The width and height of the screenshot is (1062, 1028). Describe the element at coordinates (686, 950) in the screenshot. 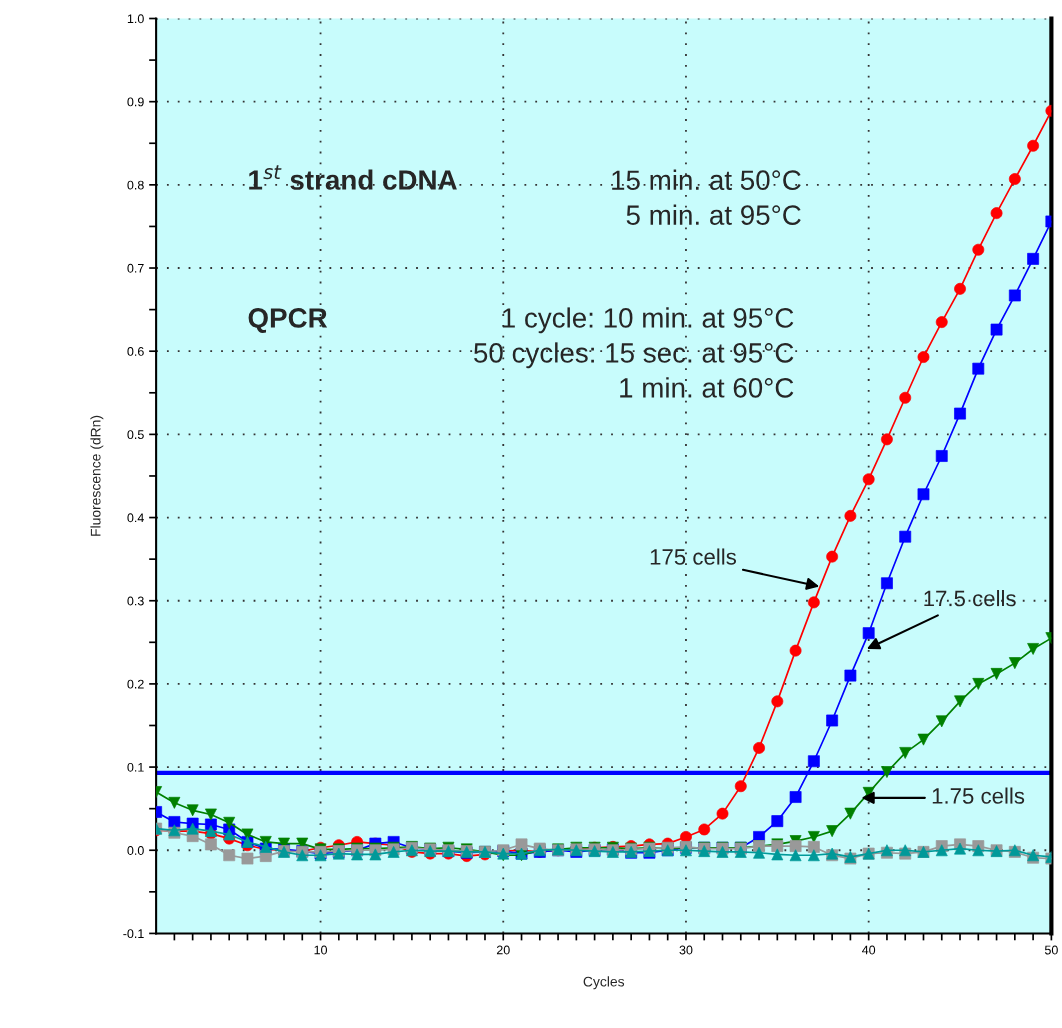

I see `x-tick-label: 30` at that location.